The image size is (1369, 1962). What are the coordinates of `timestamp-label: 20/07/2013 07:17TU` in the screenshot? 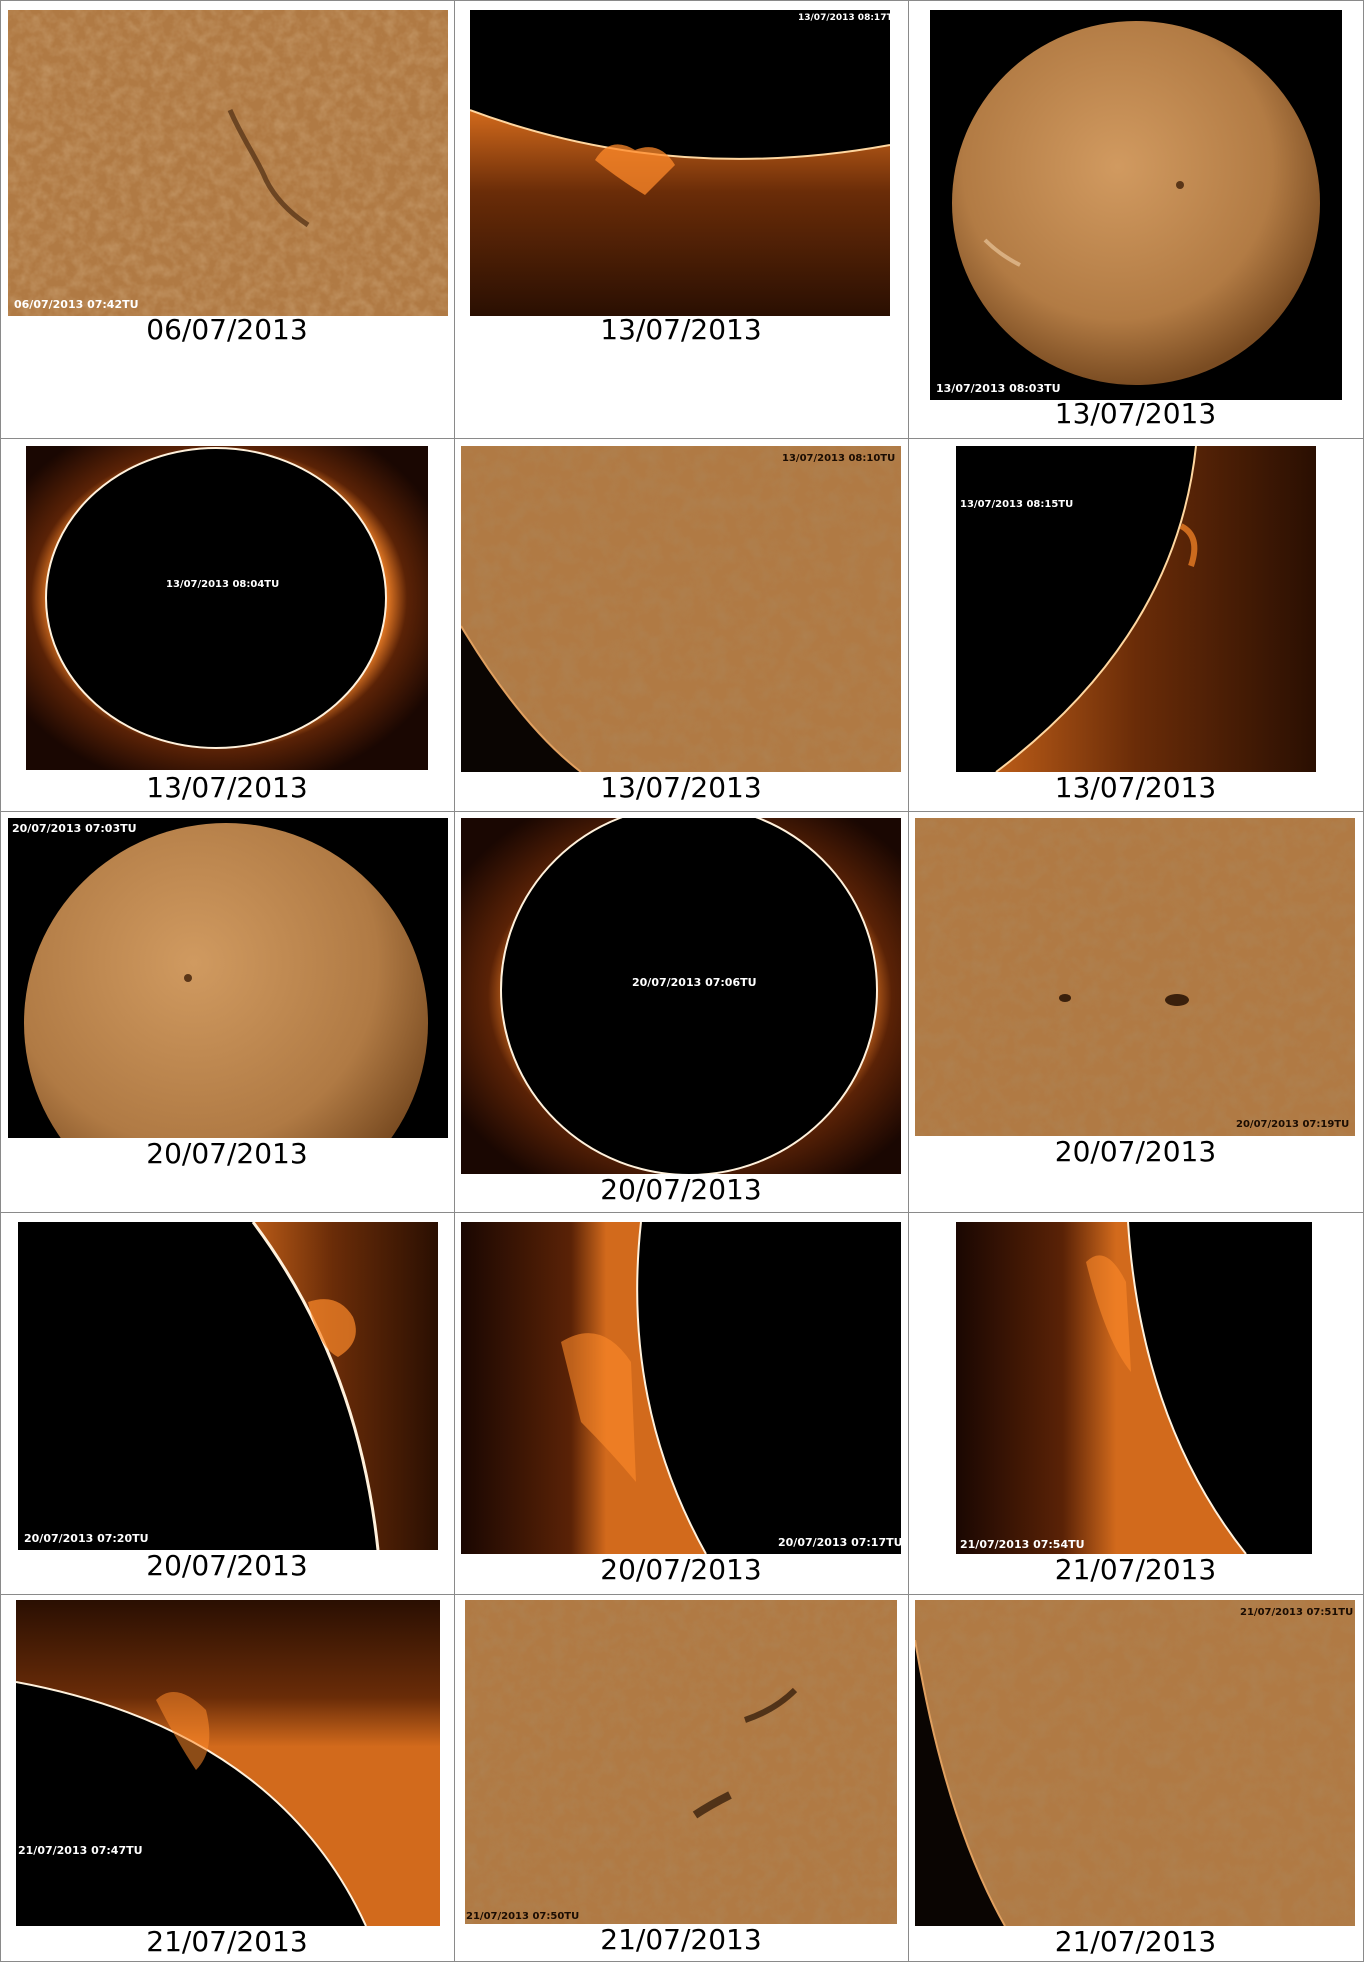 It's located at (840, 1542).